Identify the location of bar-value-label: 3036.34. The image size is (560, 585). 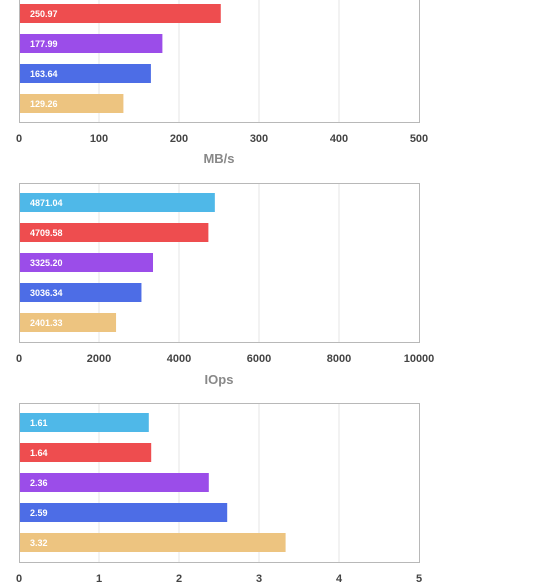
(46, 293).